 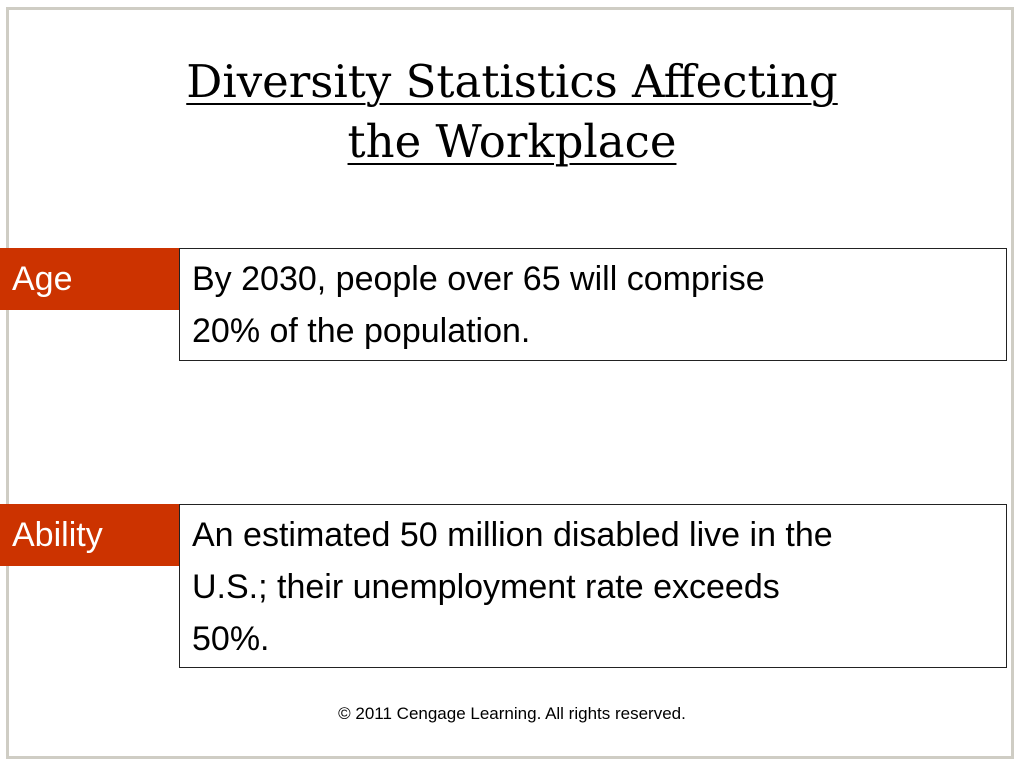 What do you see at coordinates (90, 279) in the screenshot?
I see `row-label-age: Age` at bounding box center [90, 279].